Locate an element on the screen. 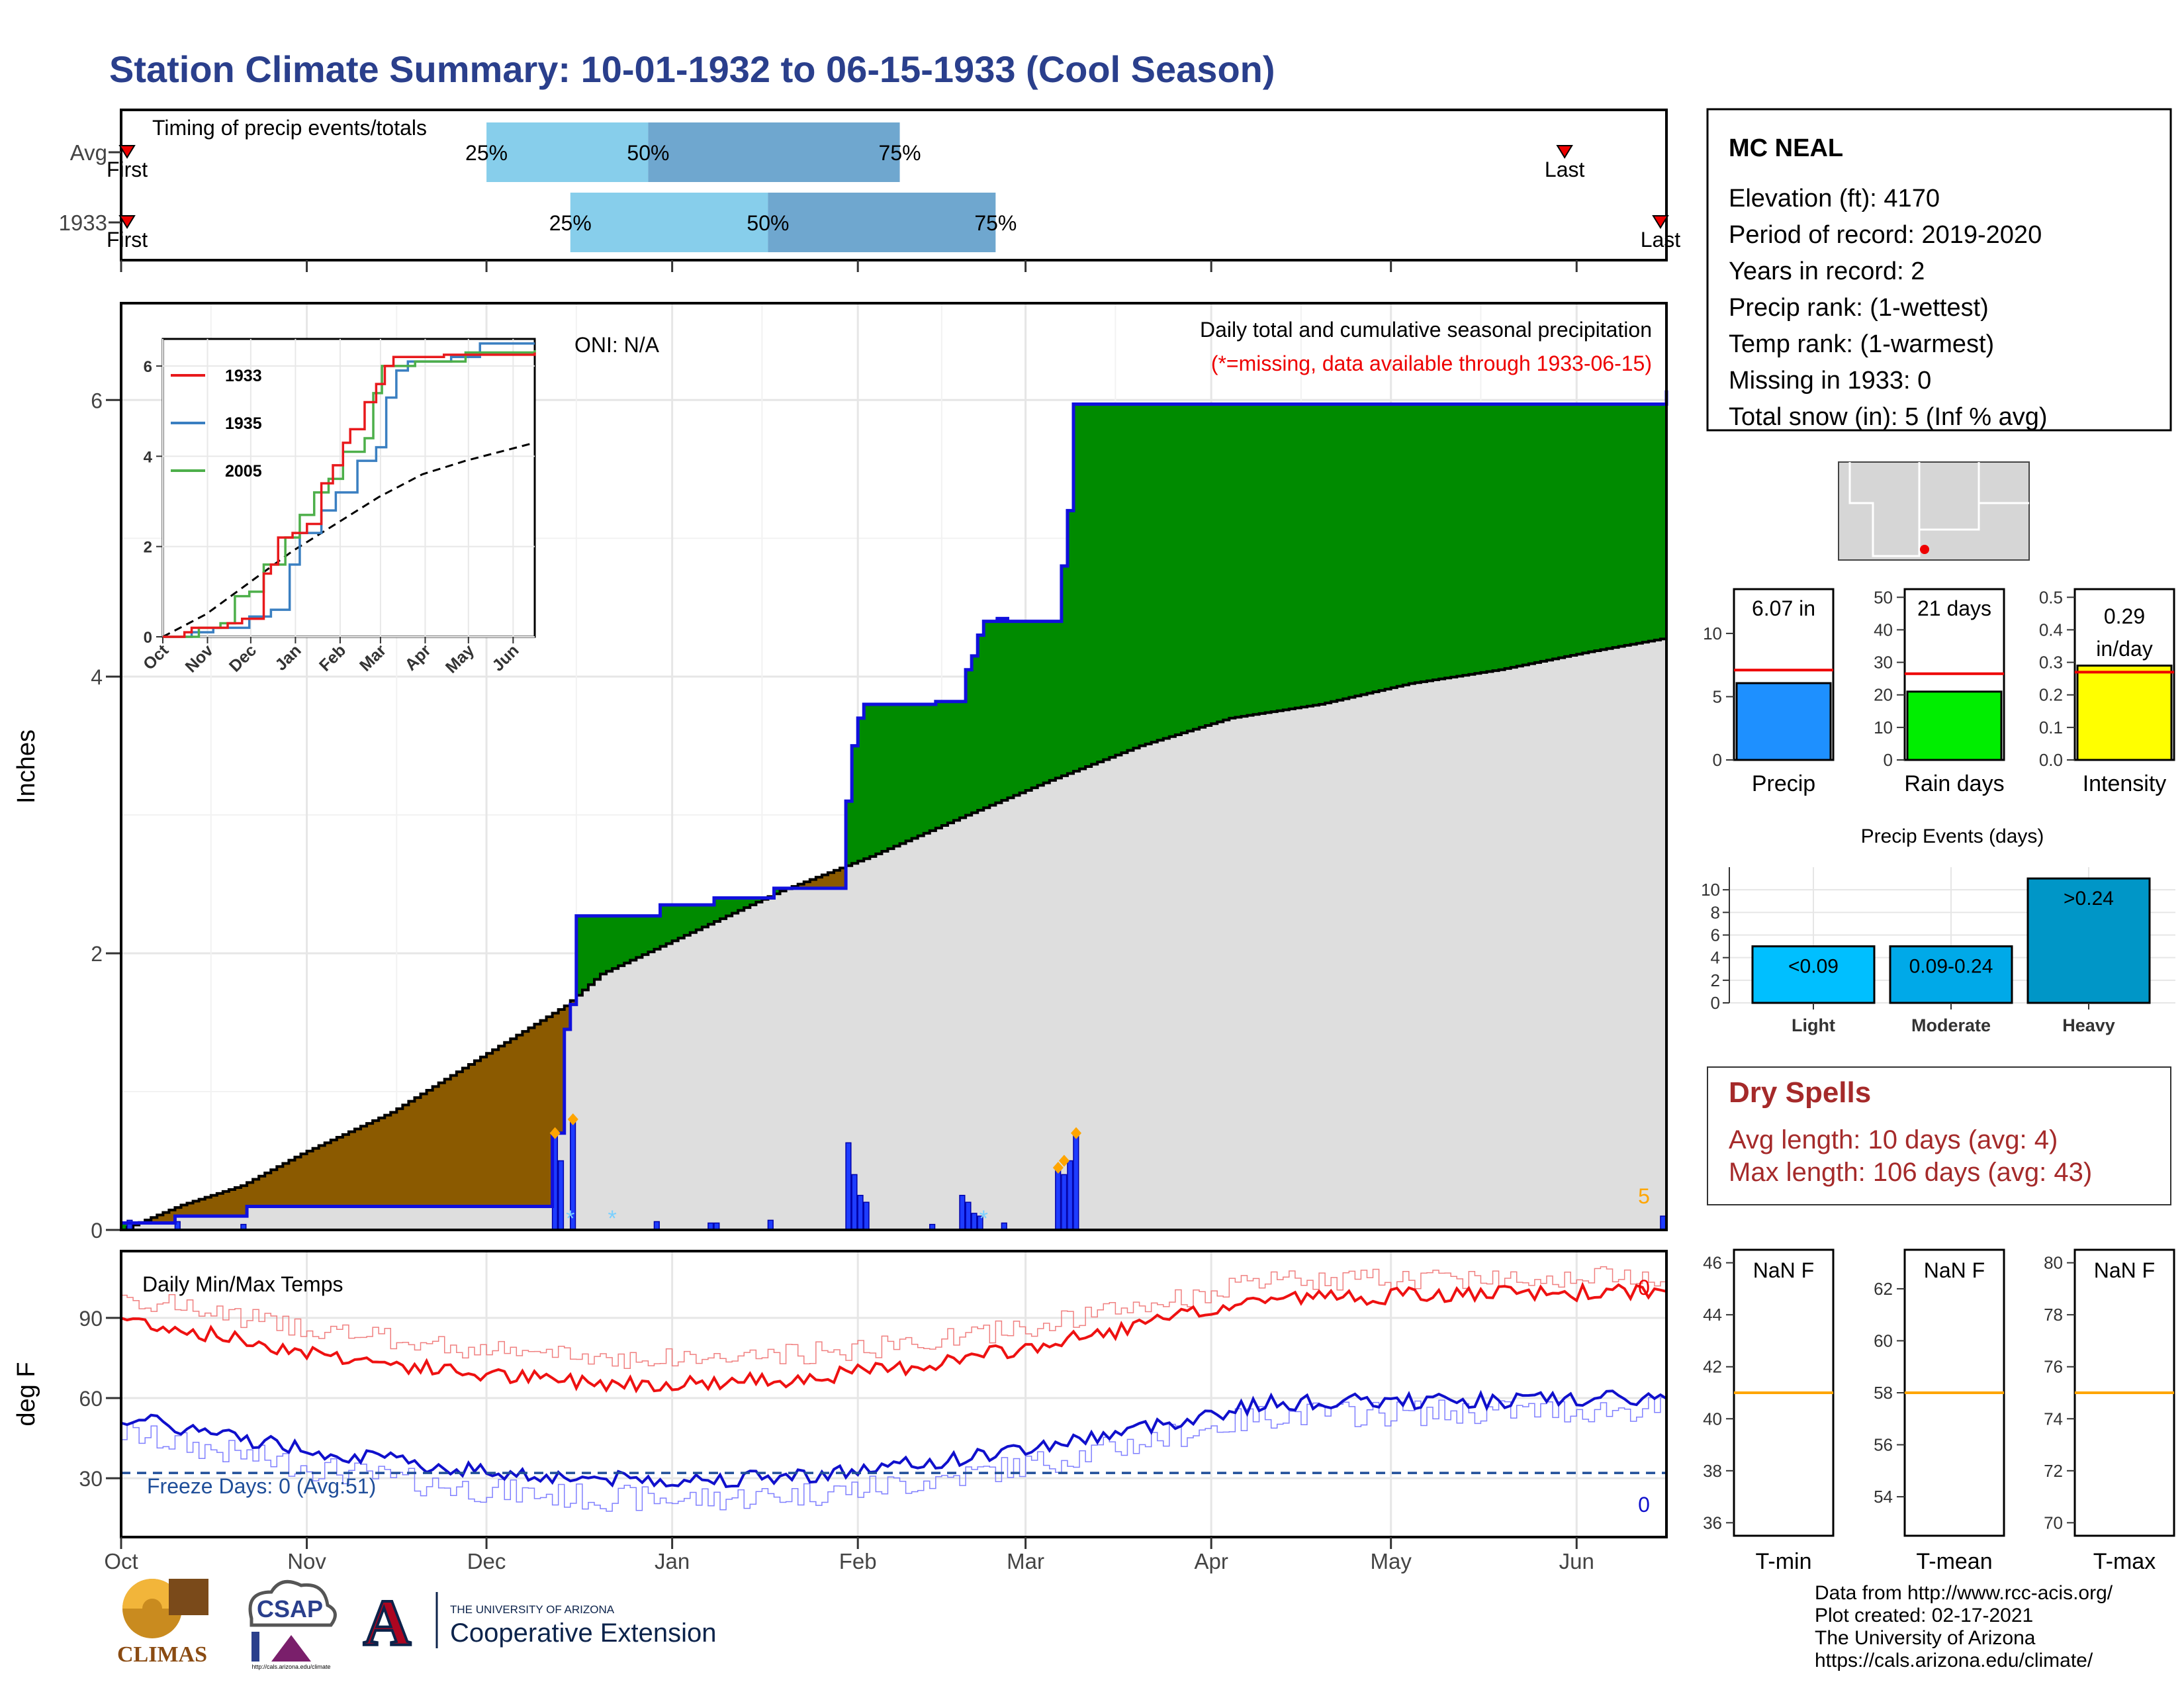 This screenshot has height=1688, width=2184. summary-value-unit-Intensity: in/day is located at coordinates (2124, 649).